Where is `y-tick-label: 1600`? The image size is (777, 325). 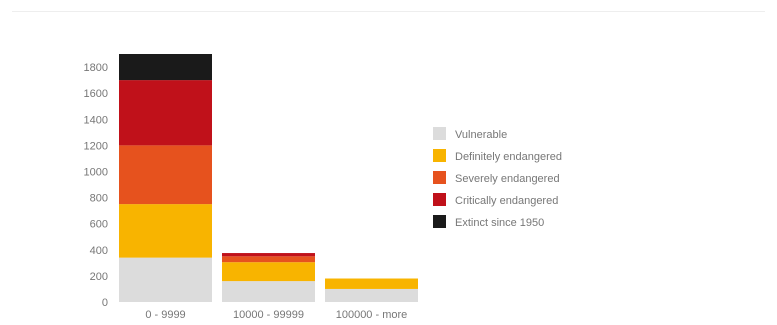 y-tick-label: 1600 is located at coordinates (96, 94).